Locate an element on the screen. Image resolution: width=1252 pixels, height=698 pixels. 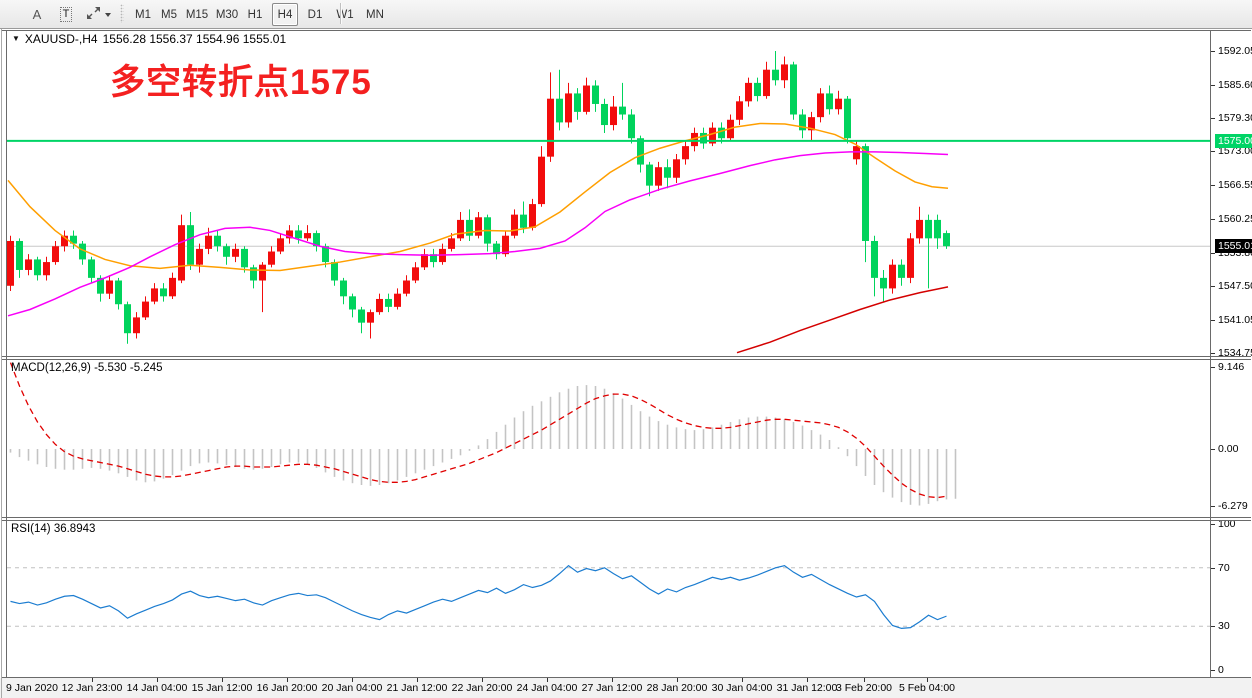
price-axis-label: 1534.75 is located at coordinates (1235, 352).